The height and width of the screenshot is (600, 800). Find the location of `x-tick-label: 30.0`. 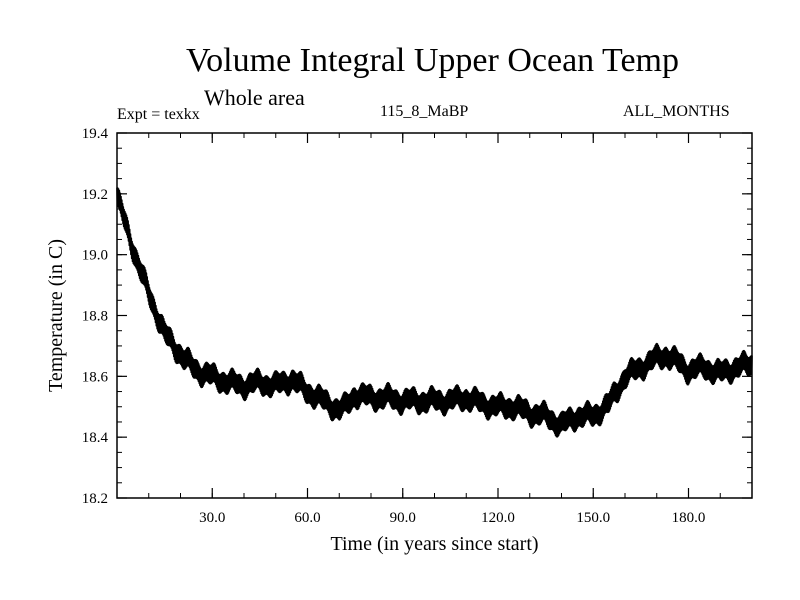

x-tick-label: 30.0 is located at coordinates (212, 518).